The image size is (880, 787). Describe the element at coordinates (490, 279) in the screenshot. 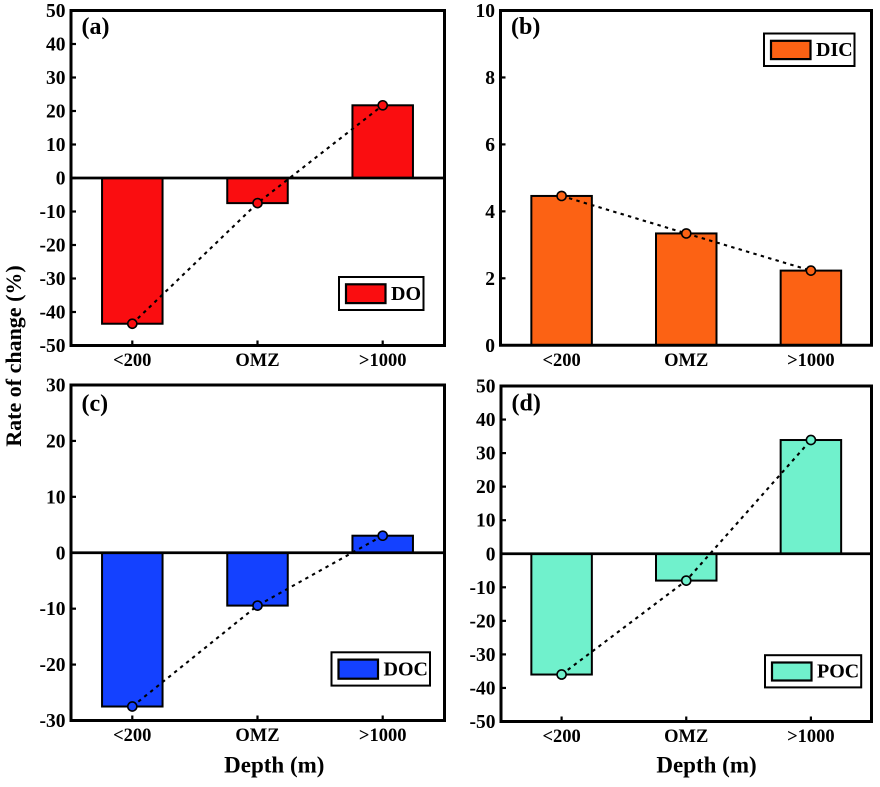

I see `svg-text: 2` at that location.